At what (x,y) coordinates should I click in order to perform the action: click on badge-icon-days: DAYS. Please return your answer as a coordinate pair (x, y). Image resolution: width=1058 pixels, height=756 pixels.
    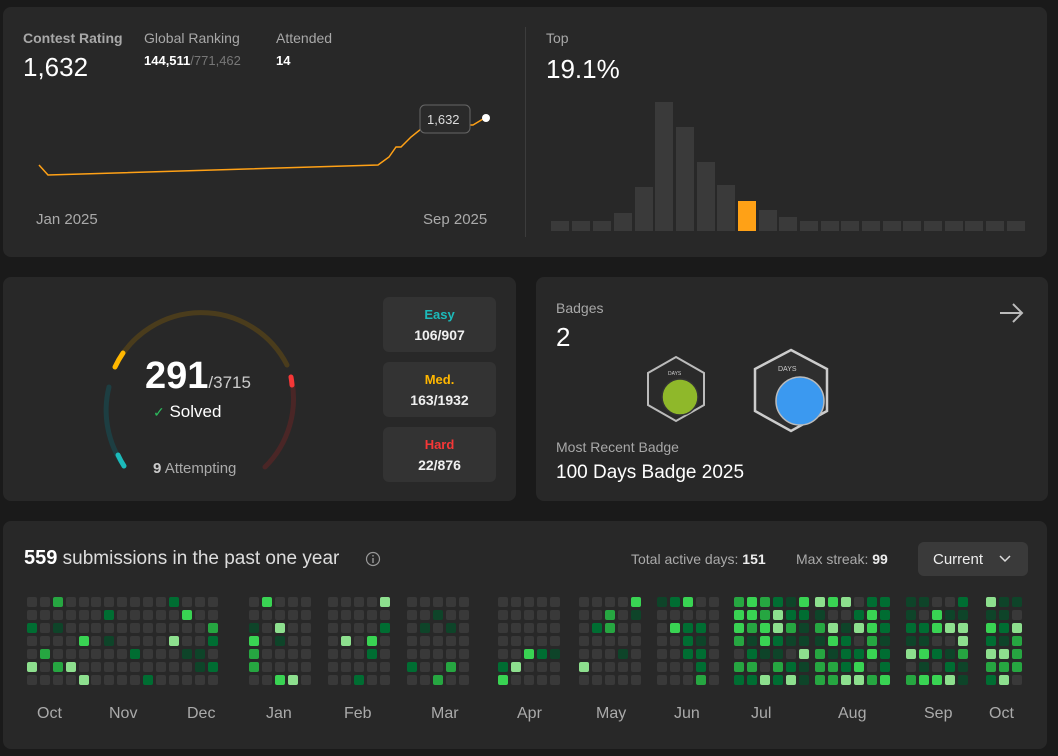
    Looking at the image, I should click on (676, 390).